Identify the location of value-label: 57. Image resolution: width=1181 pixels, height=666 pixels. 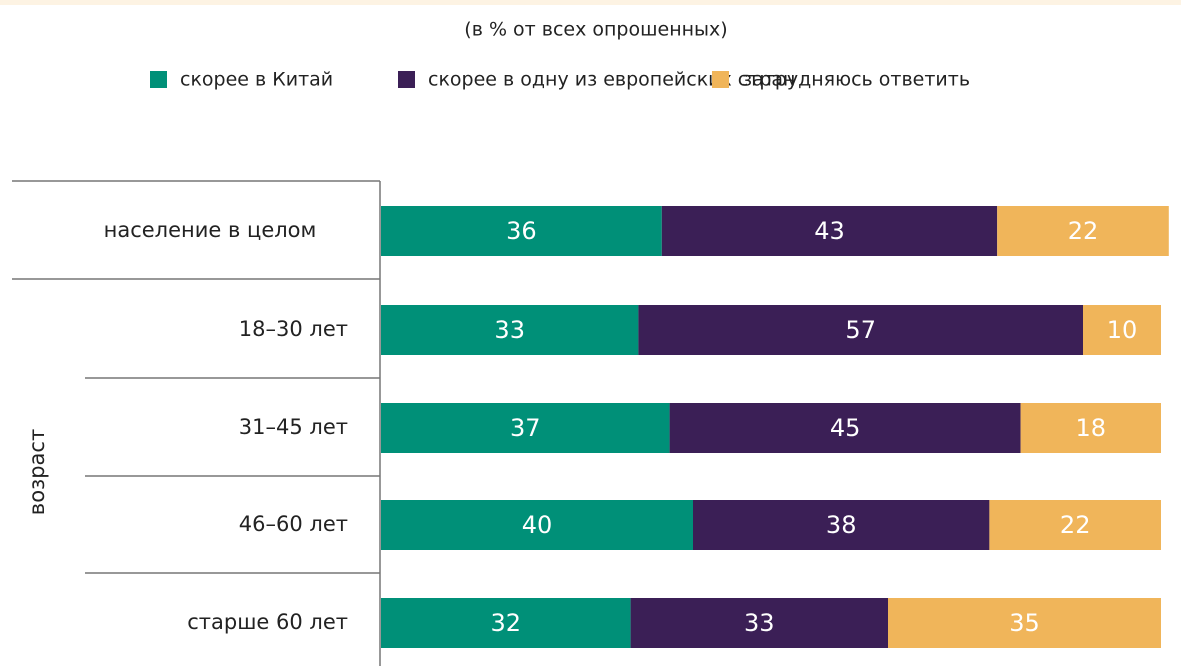
(860, 330).